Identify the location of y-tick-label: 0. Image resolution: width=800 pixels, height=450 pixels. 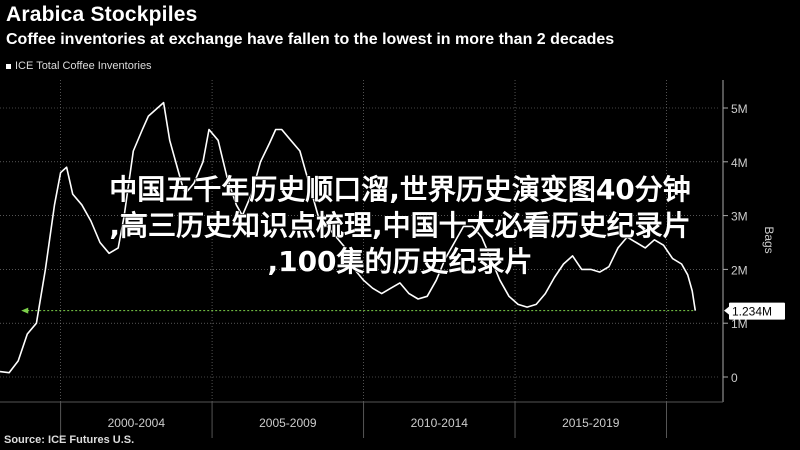
(734, 378).